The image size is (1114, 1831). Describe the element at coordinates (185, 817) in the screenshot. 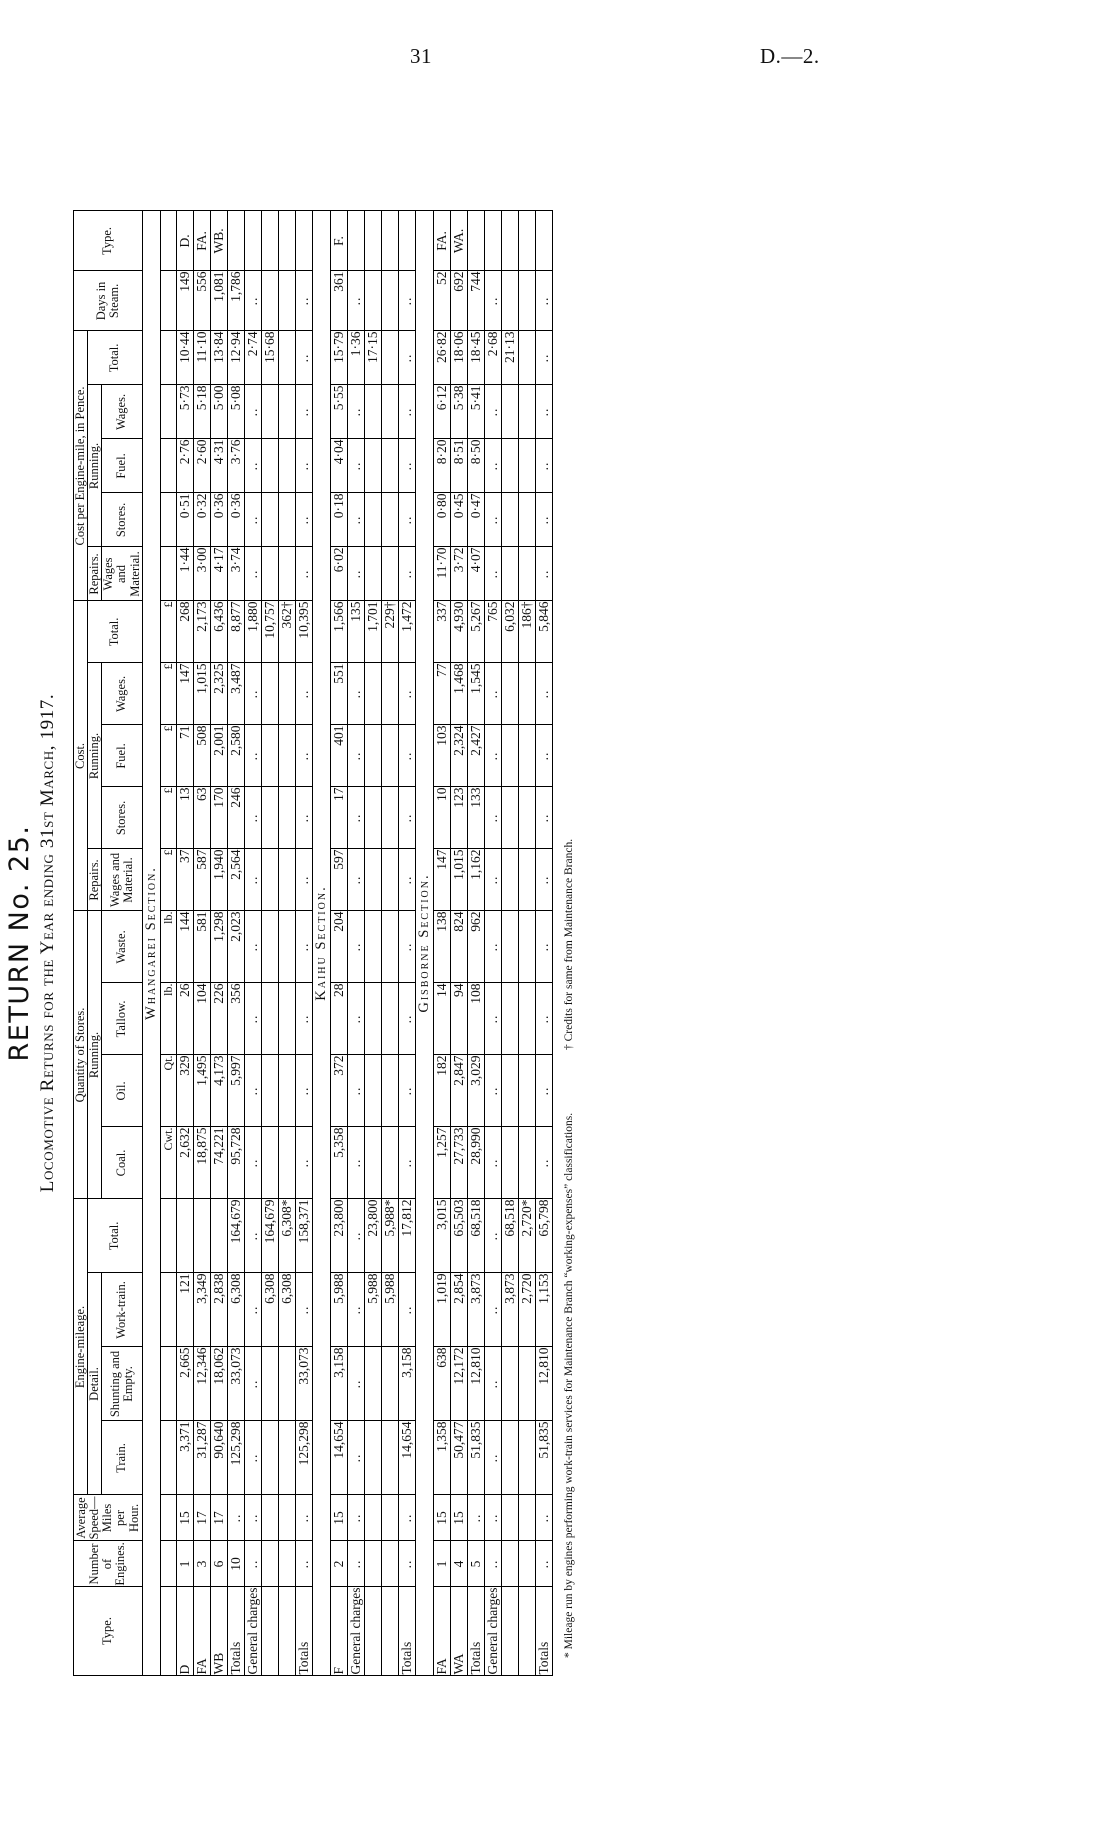

I see `cell-c_stores: 13` at that location.